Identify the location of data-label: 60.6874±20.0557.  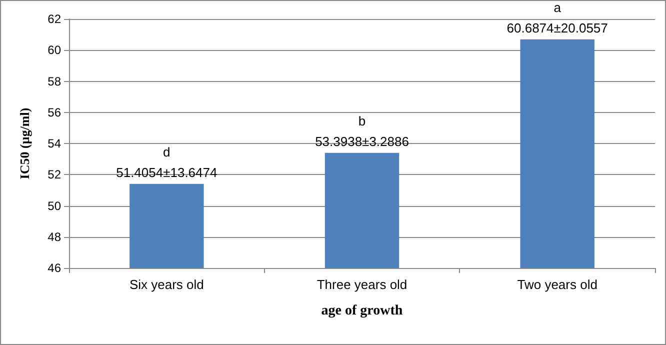
(557, 28).